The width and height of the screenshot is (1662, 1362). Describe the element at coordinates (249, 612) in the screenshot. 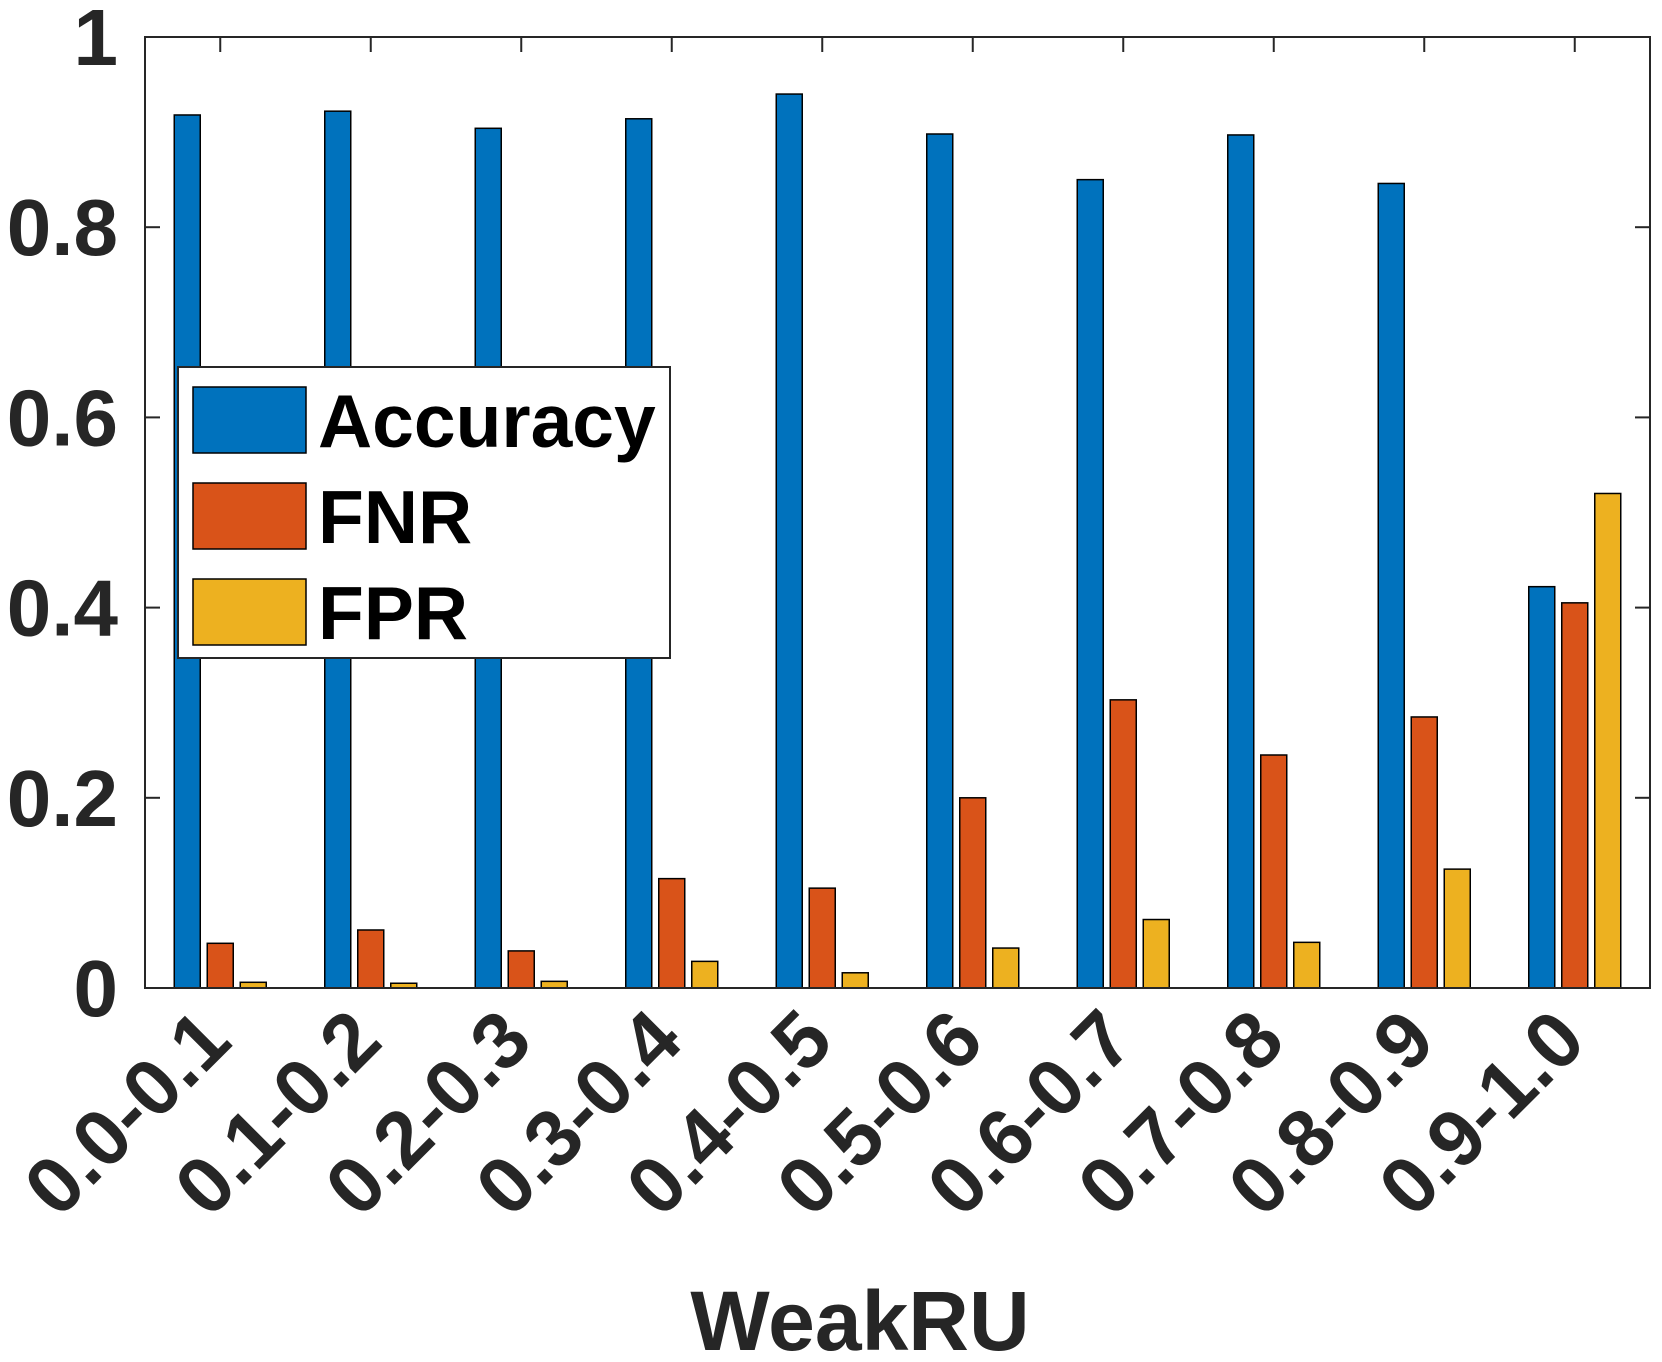

I see `legend-swatch-fpr` at that location.